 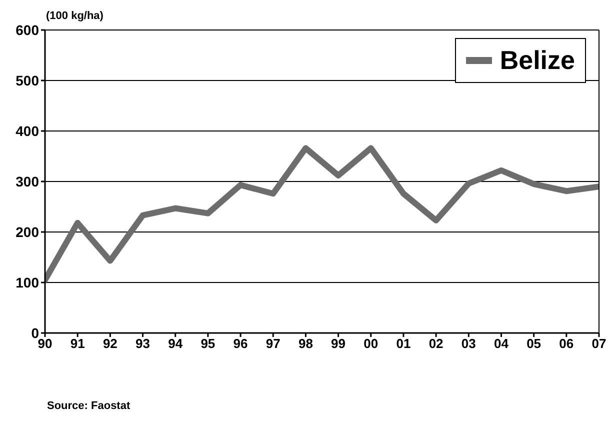 What do you see at coordinates (28, 232) in the screenshot?
I see `y-tick-label: 200` at bounding box center [28, 232].